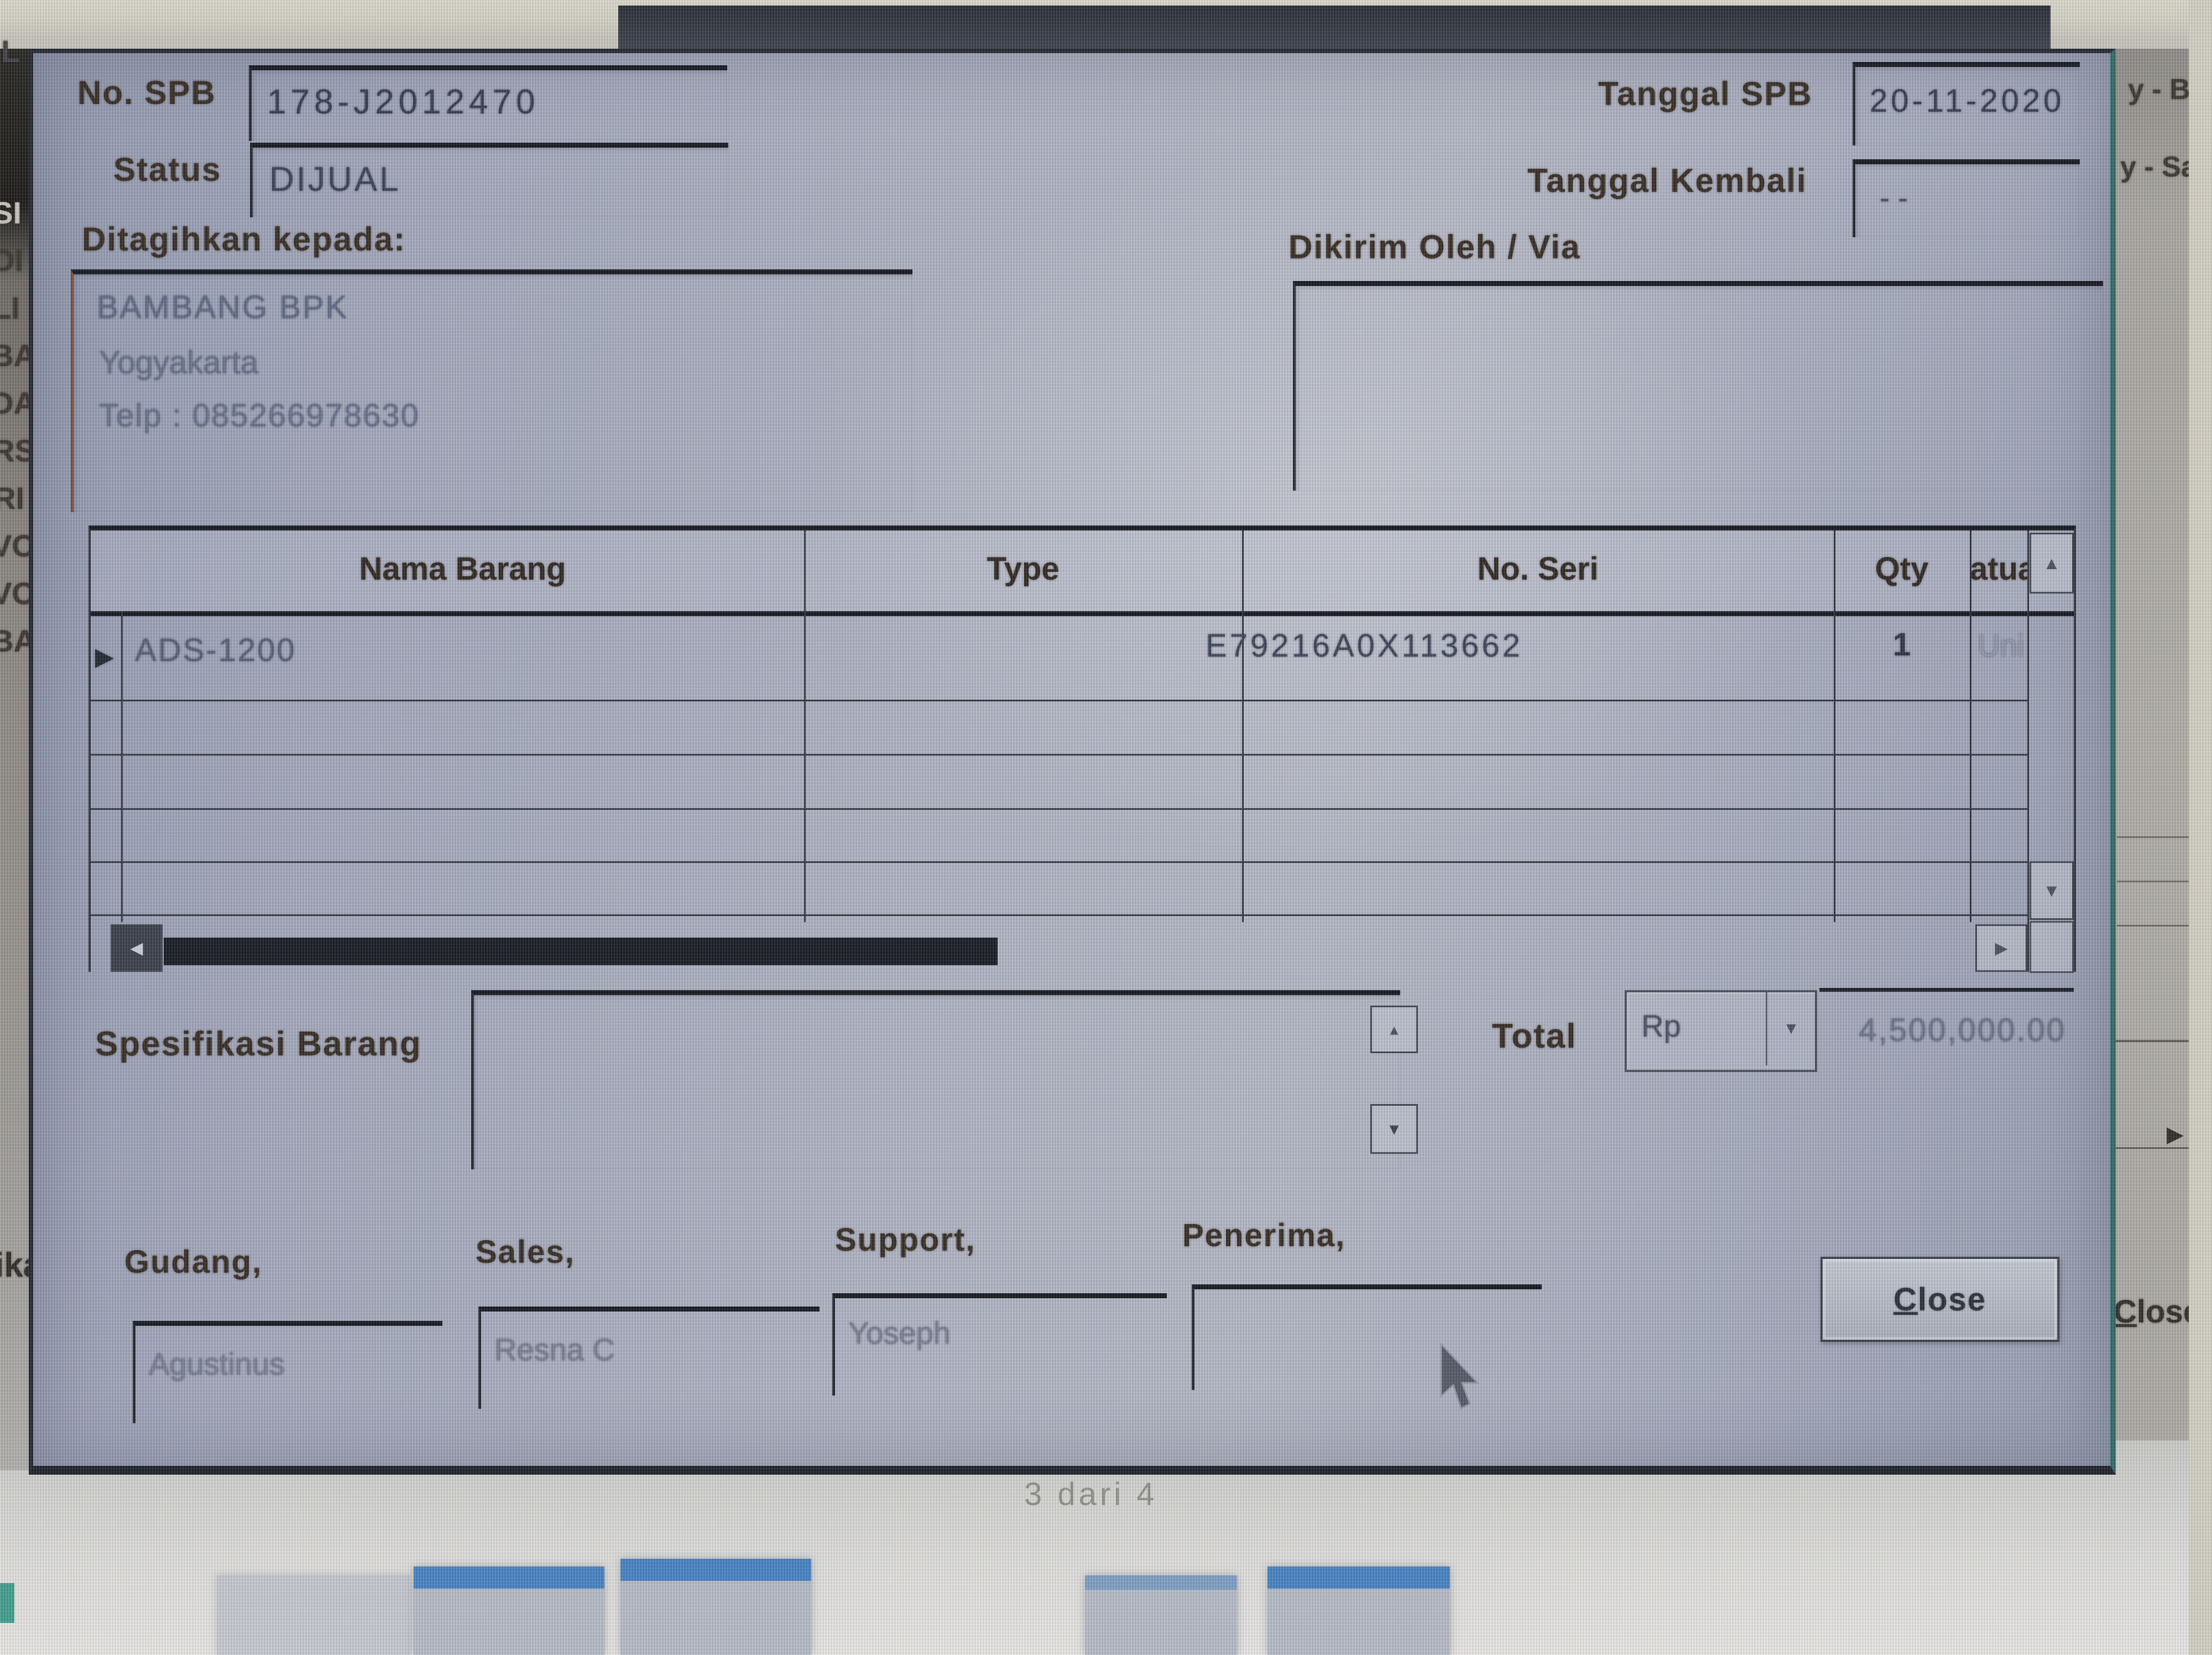  I want to click on cell-satuan: Uni, so click(2002, 645).